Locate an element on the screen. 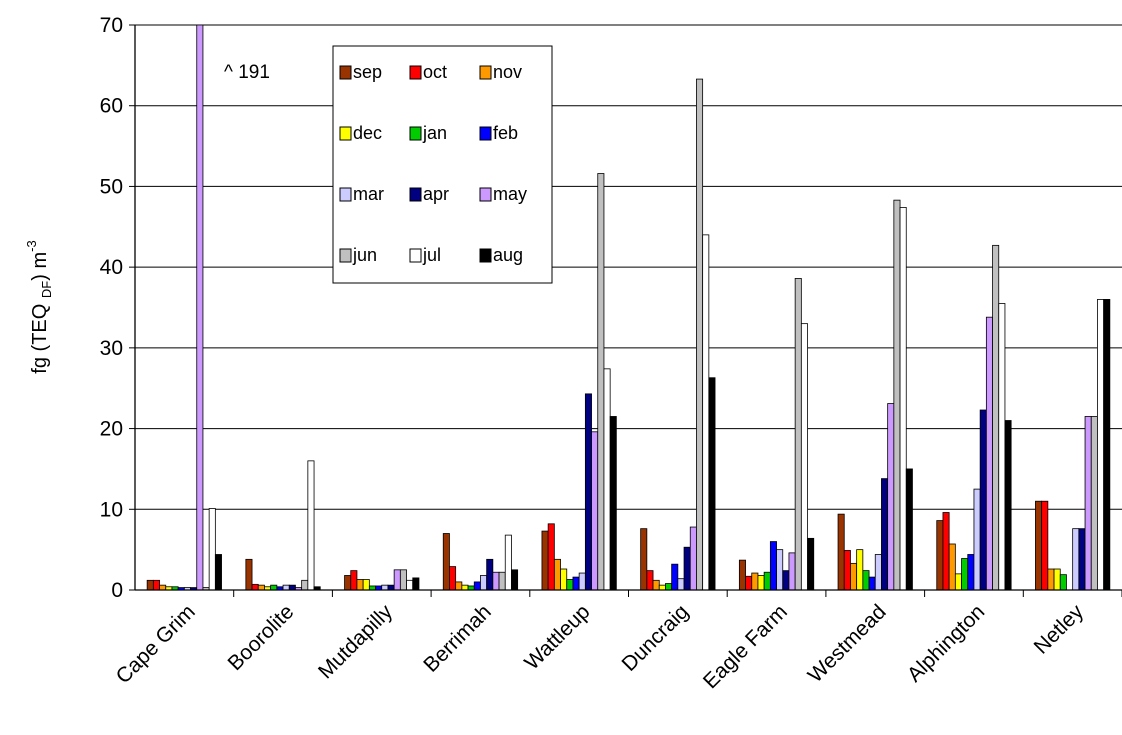 Image resolution: width=1122 pixels, height=735 pixels. legend-box is located at coordinates (442, 164).